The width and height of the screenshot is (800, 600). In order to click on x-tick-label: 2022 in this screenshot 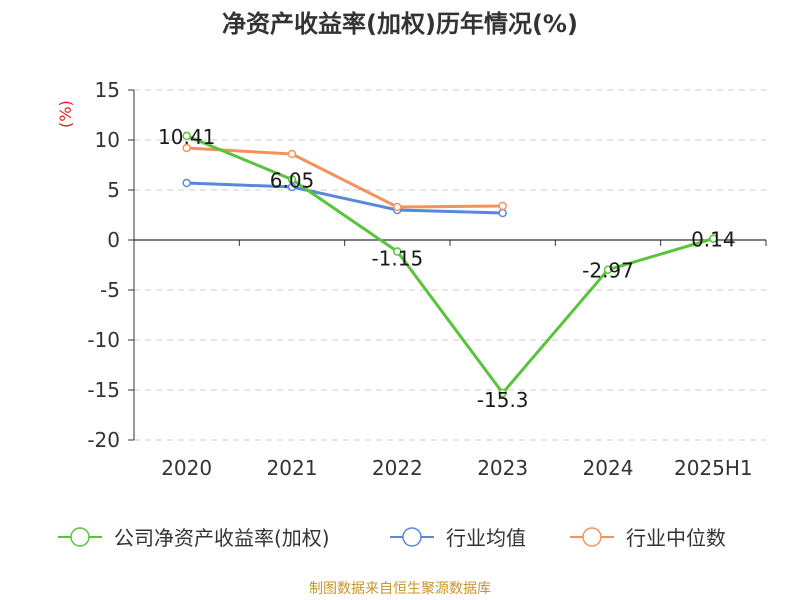, I will do `click(397, 468)`.